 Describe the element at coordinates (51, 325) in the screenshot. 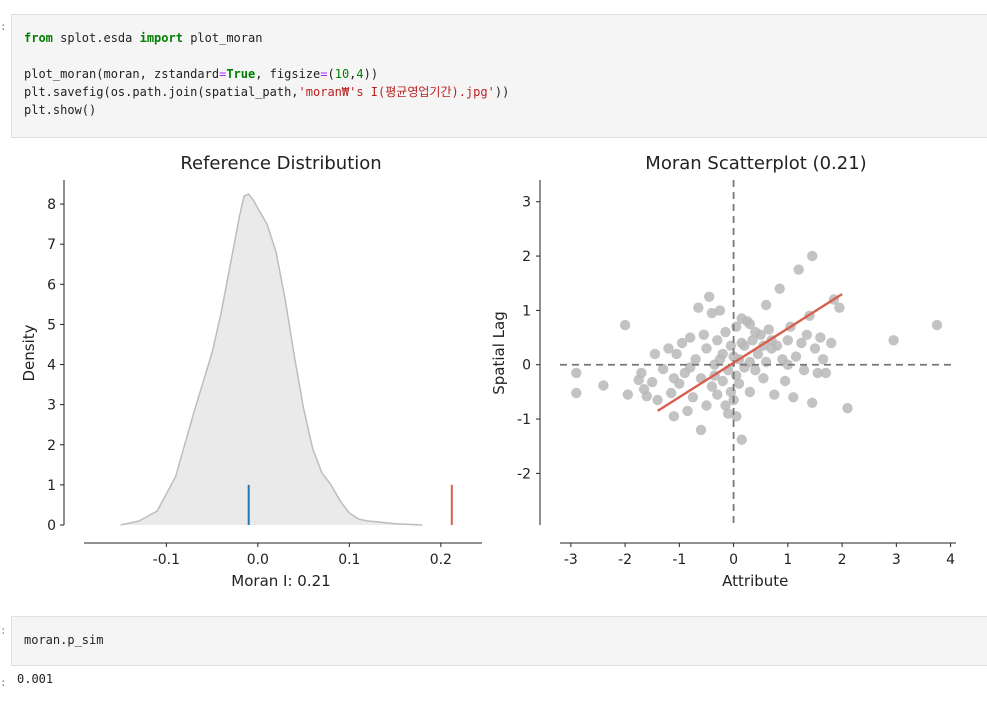

I see `y-tick-label: 5` at that location.